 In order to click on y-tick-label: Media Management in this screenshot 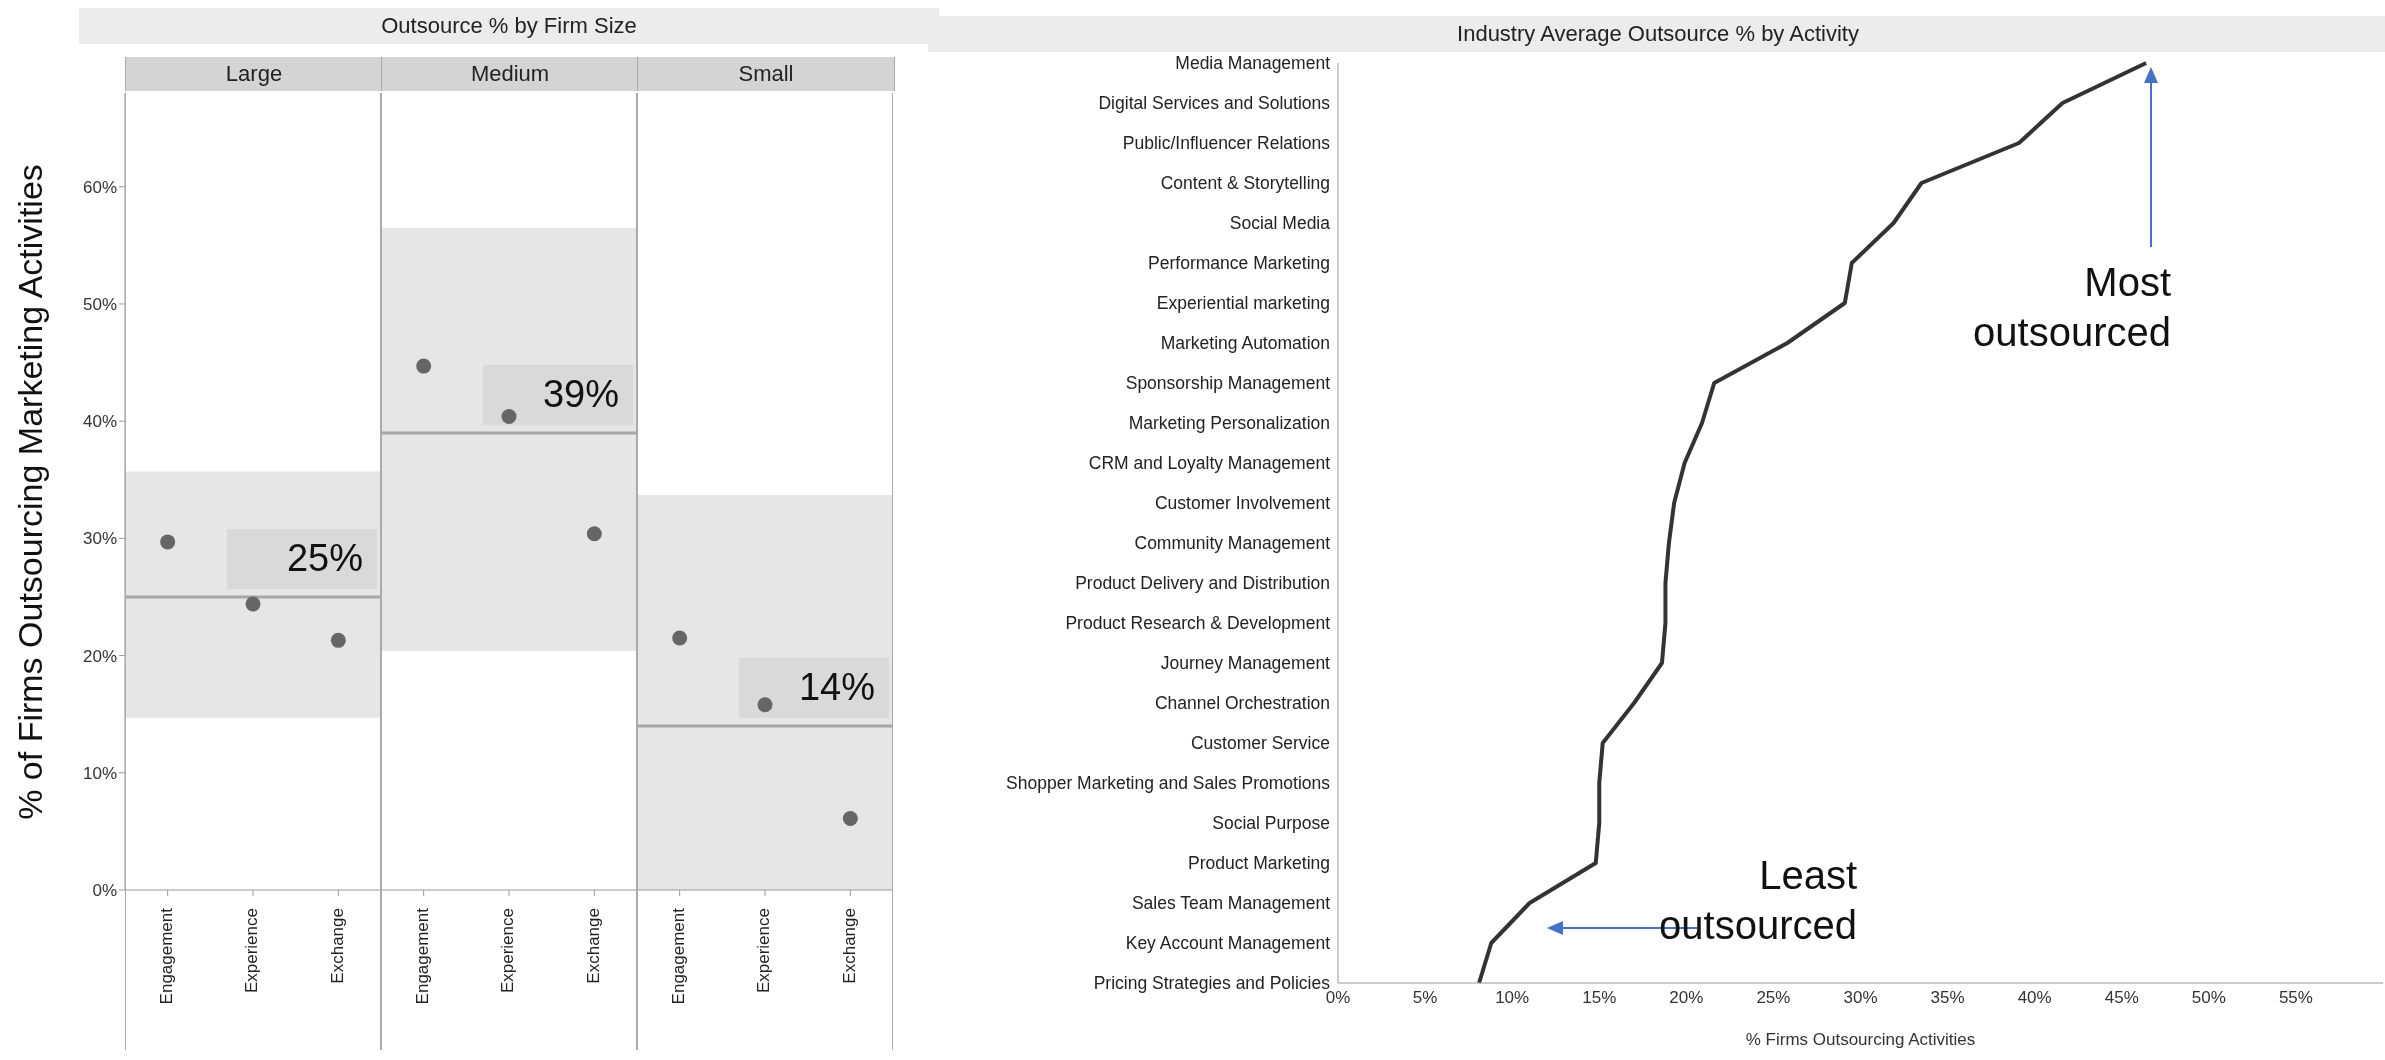, I will do `click(1253, 63)`.